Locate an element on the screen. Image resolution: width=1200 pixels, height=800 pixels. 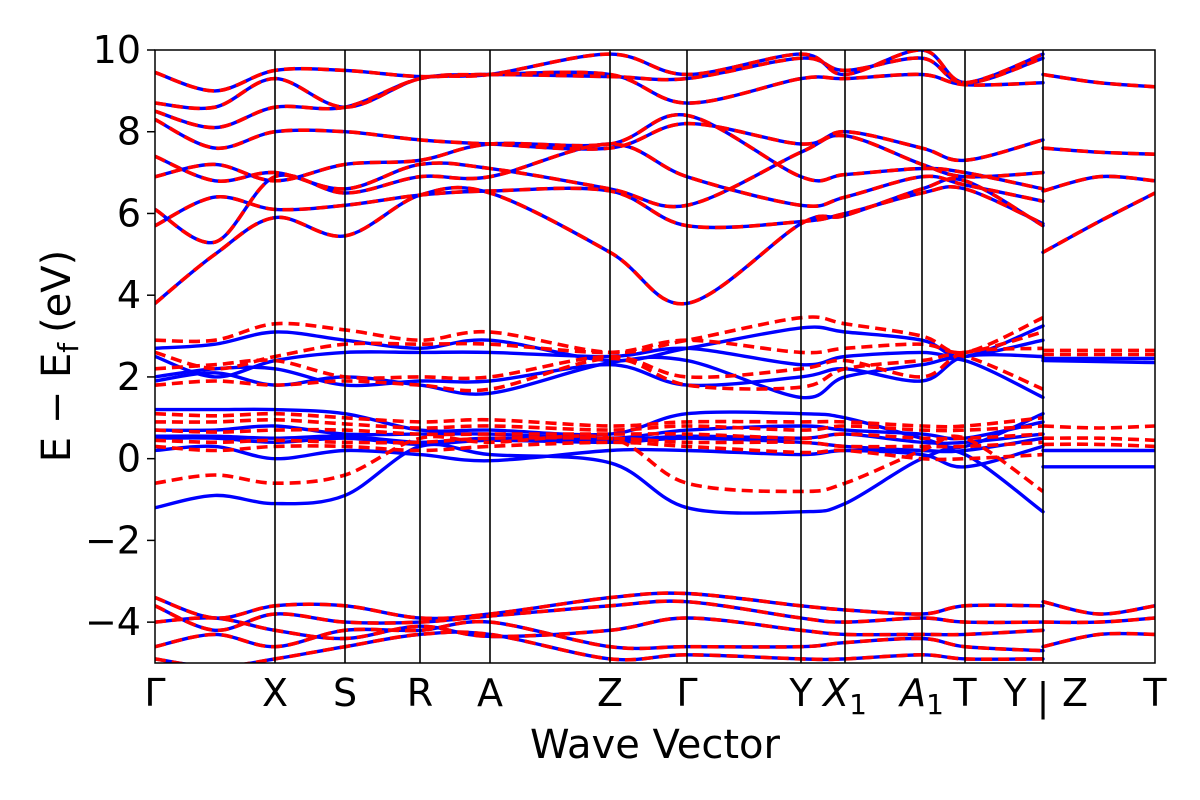
y-tick-label-2: 6 is located at coordinates (129, 213).